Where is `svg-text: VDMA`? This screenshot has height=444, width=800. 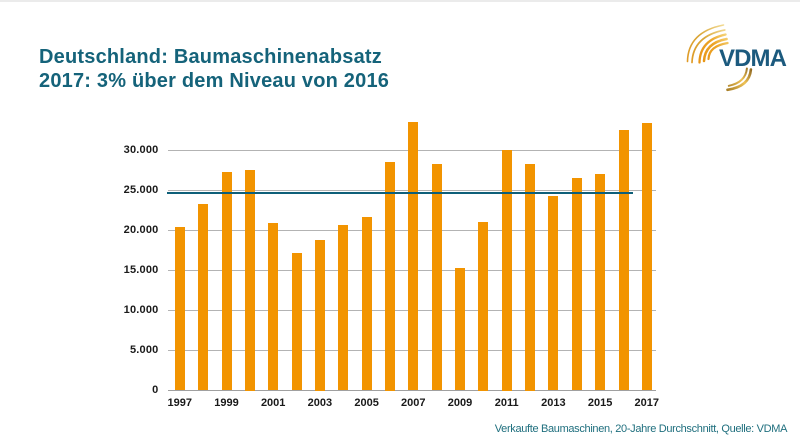 svg-text: VDMA is located at coordinates (753, 58).